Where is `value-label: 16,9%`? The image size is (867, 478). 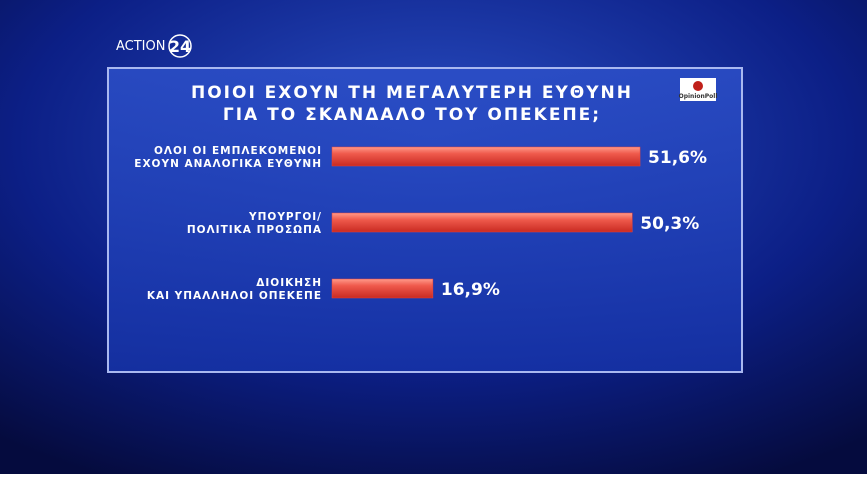
value-label: 16,9% is located at coordinates (470, 290).